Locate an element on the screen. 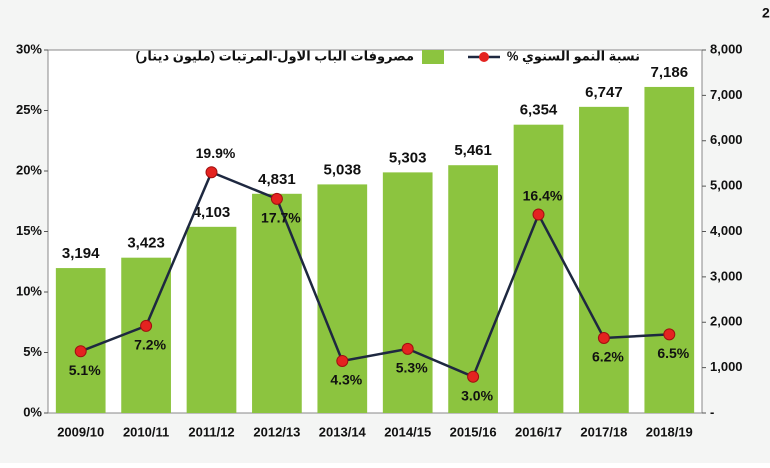  y-tick-label: 15% is located at coordinates (29, 230).